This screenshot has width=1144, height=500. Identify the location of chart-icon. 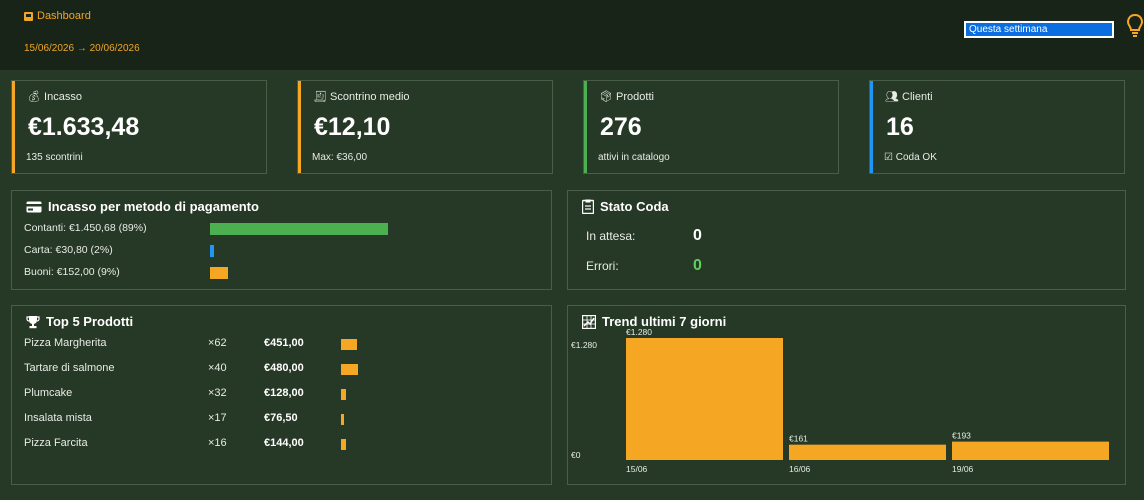
(589, 321).